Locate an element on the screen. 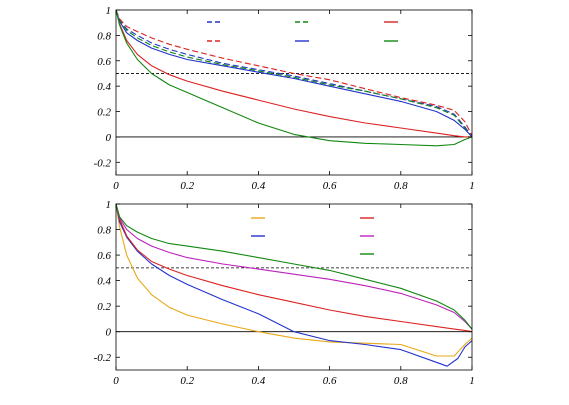  y-tick-label-2: 0.6 is located at coordinates (104, 256).